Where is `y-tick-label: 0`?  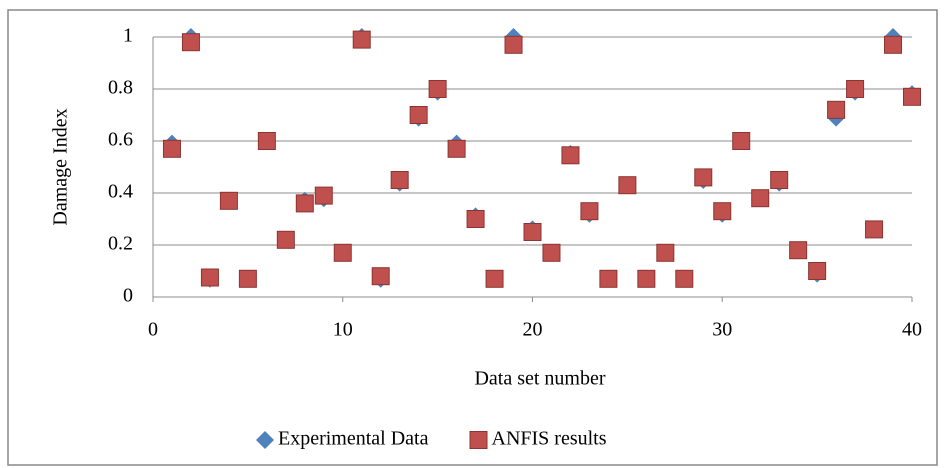
y-tick-label: 0 is located at coordinates (128, 296).